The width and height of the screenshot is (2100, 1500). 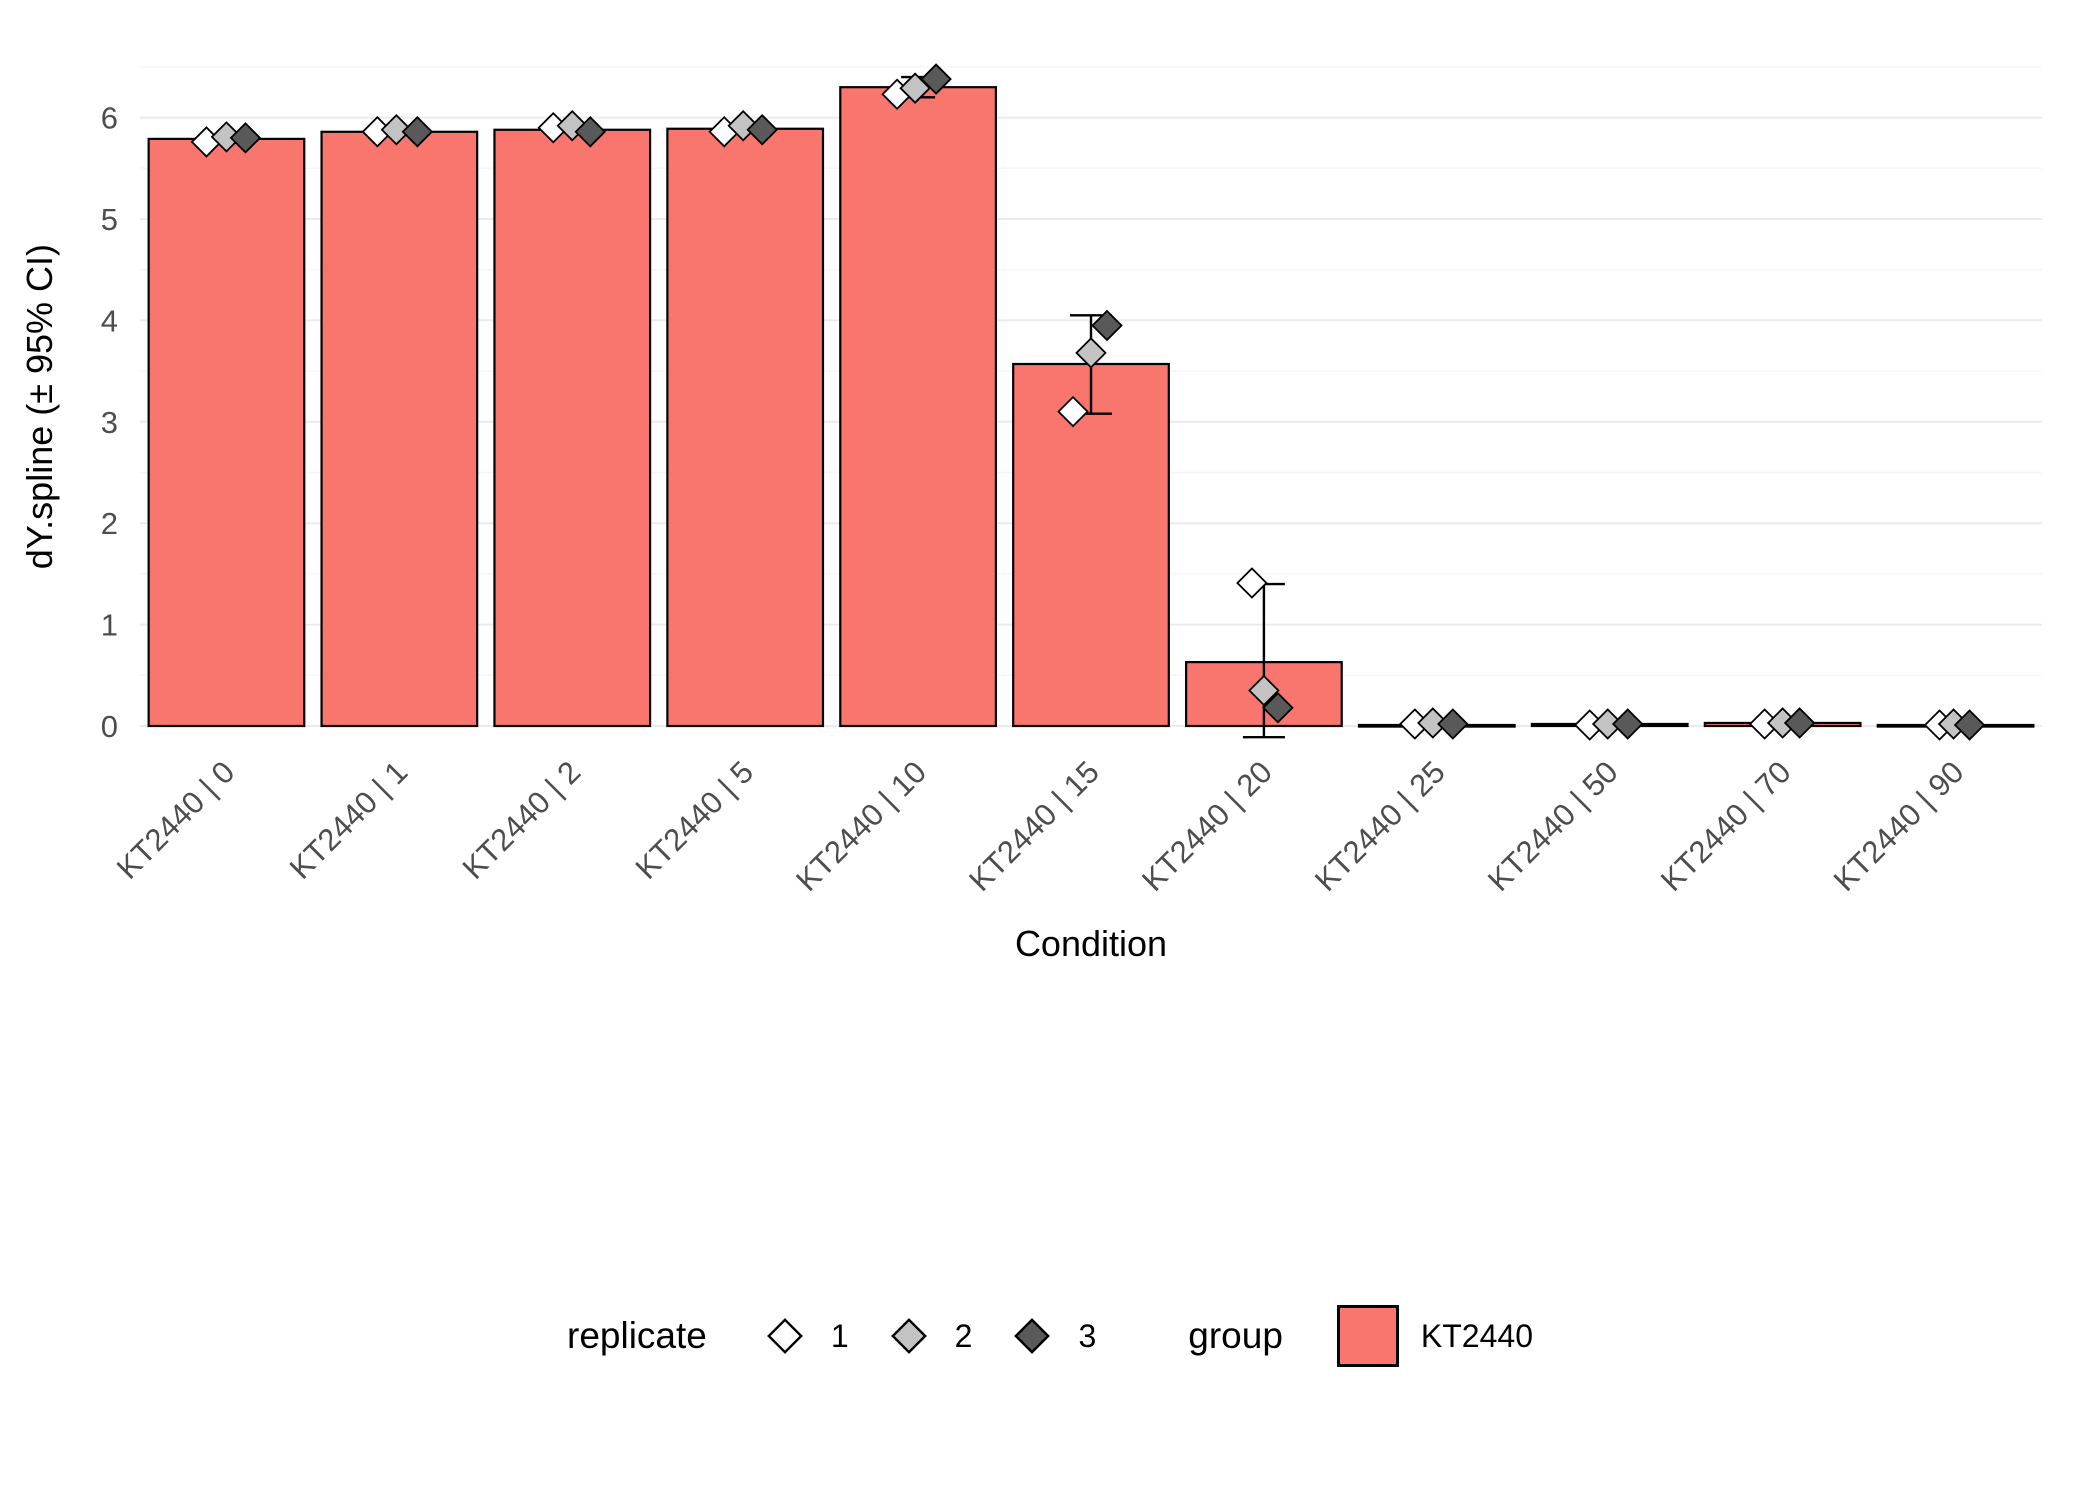 I want to click on x-tick-label: KT2440 | 50, so click(x=1553, y=826).